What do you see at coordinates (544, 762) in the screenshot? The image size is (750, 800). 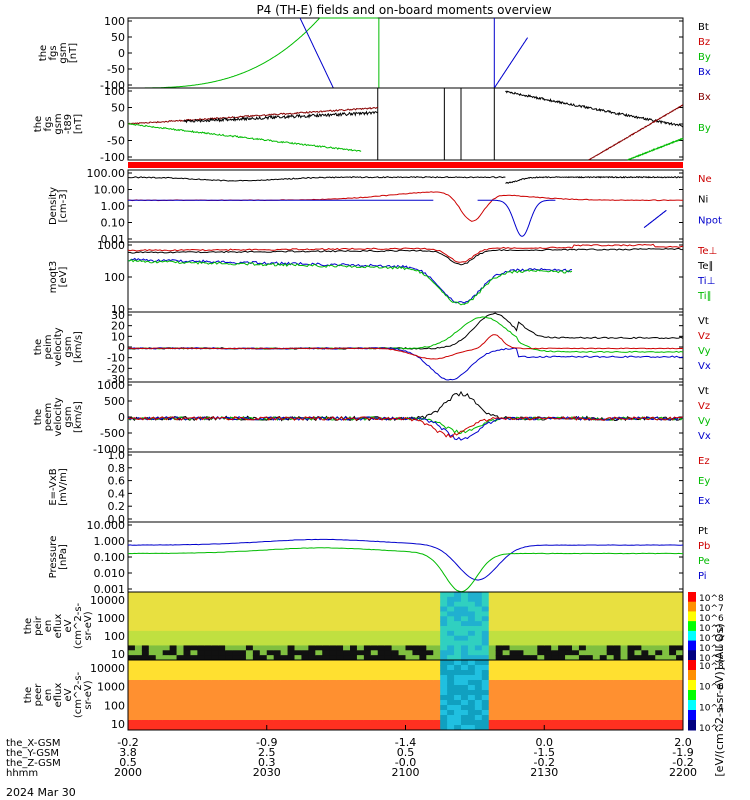 I see `x-tick-label: -0.2` at bounding box center [544, 762].